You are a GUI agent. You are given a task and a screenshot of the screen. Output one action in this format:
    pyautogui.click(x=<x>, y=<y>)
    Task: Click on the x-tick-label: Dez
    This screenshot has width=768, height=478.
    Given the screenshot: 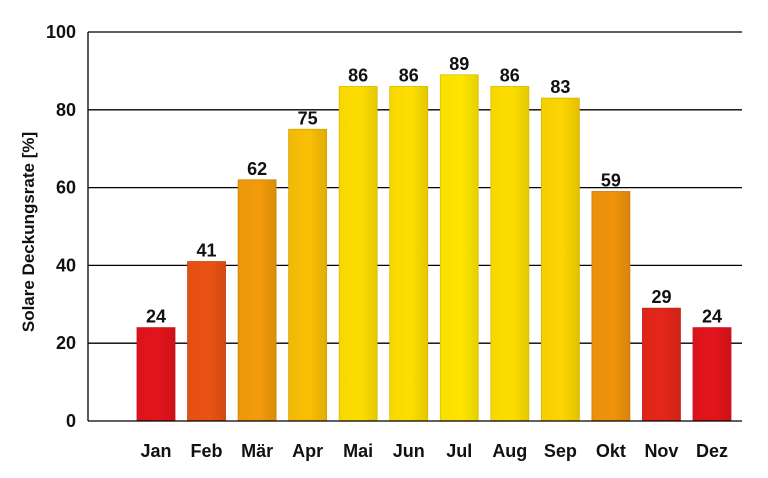 What is the action you would take?
    pyautogui.click(x=712, y=451)
    